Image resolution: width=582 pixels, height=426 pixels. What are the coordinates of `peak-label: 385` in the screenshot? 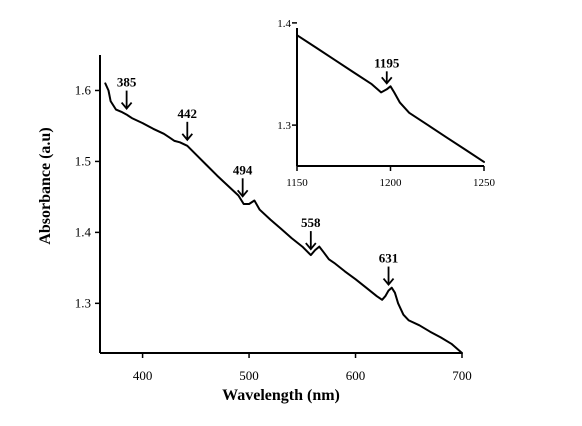 It's located at (127, 82).